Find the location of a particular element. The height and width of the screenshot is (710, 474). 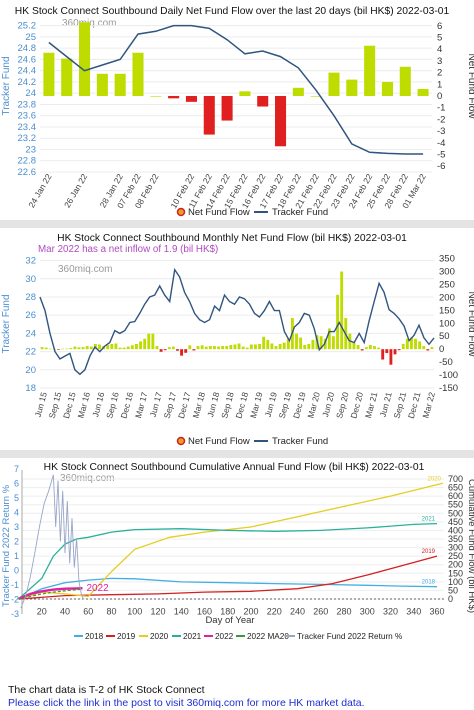

legend-label: 2019 is located at coordinates (126, 636).